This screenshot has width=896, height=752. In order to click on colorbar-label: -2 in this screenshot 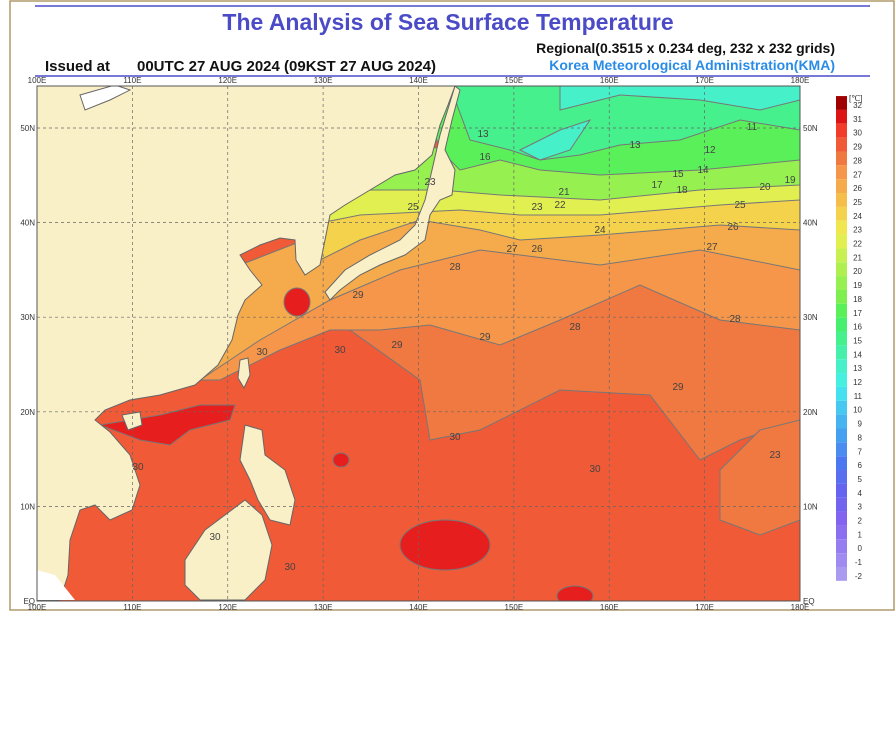, I will do `click(859, 576)`.